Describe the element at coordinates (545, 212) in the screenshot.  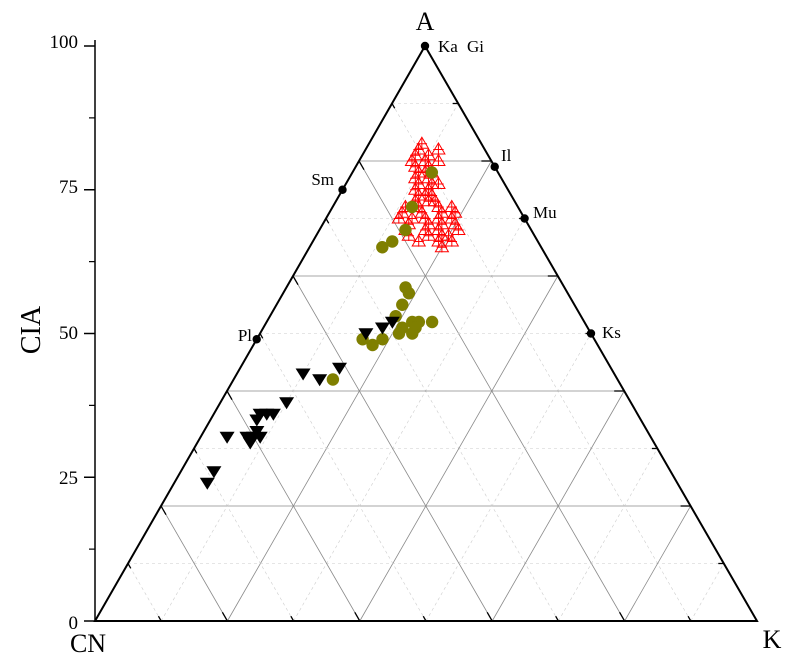
I see `mineral-label-mu: Mu` at that location.